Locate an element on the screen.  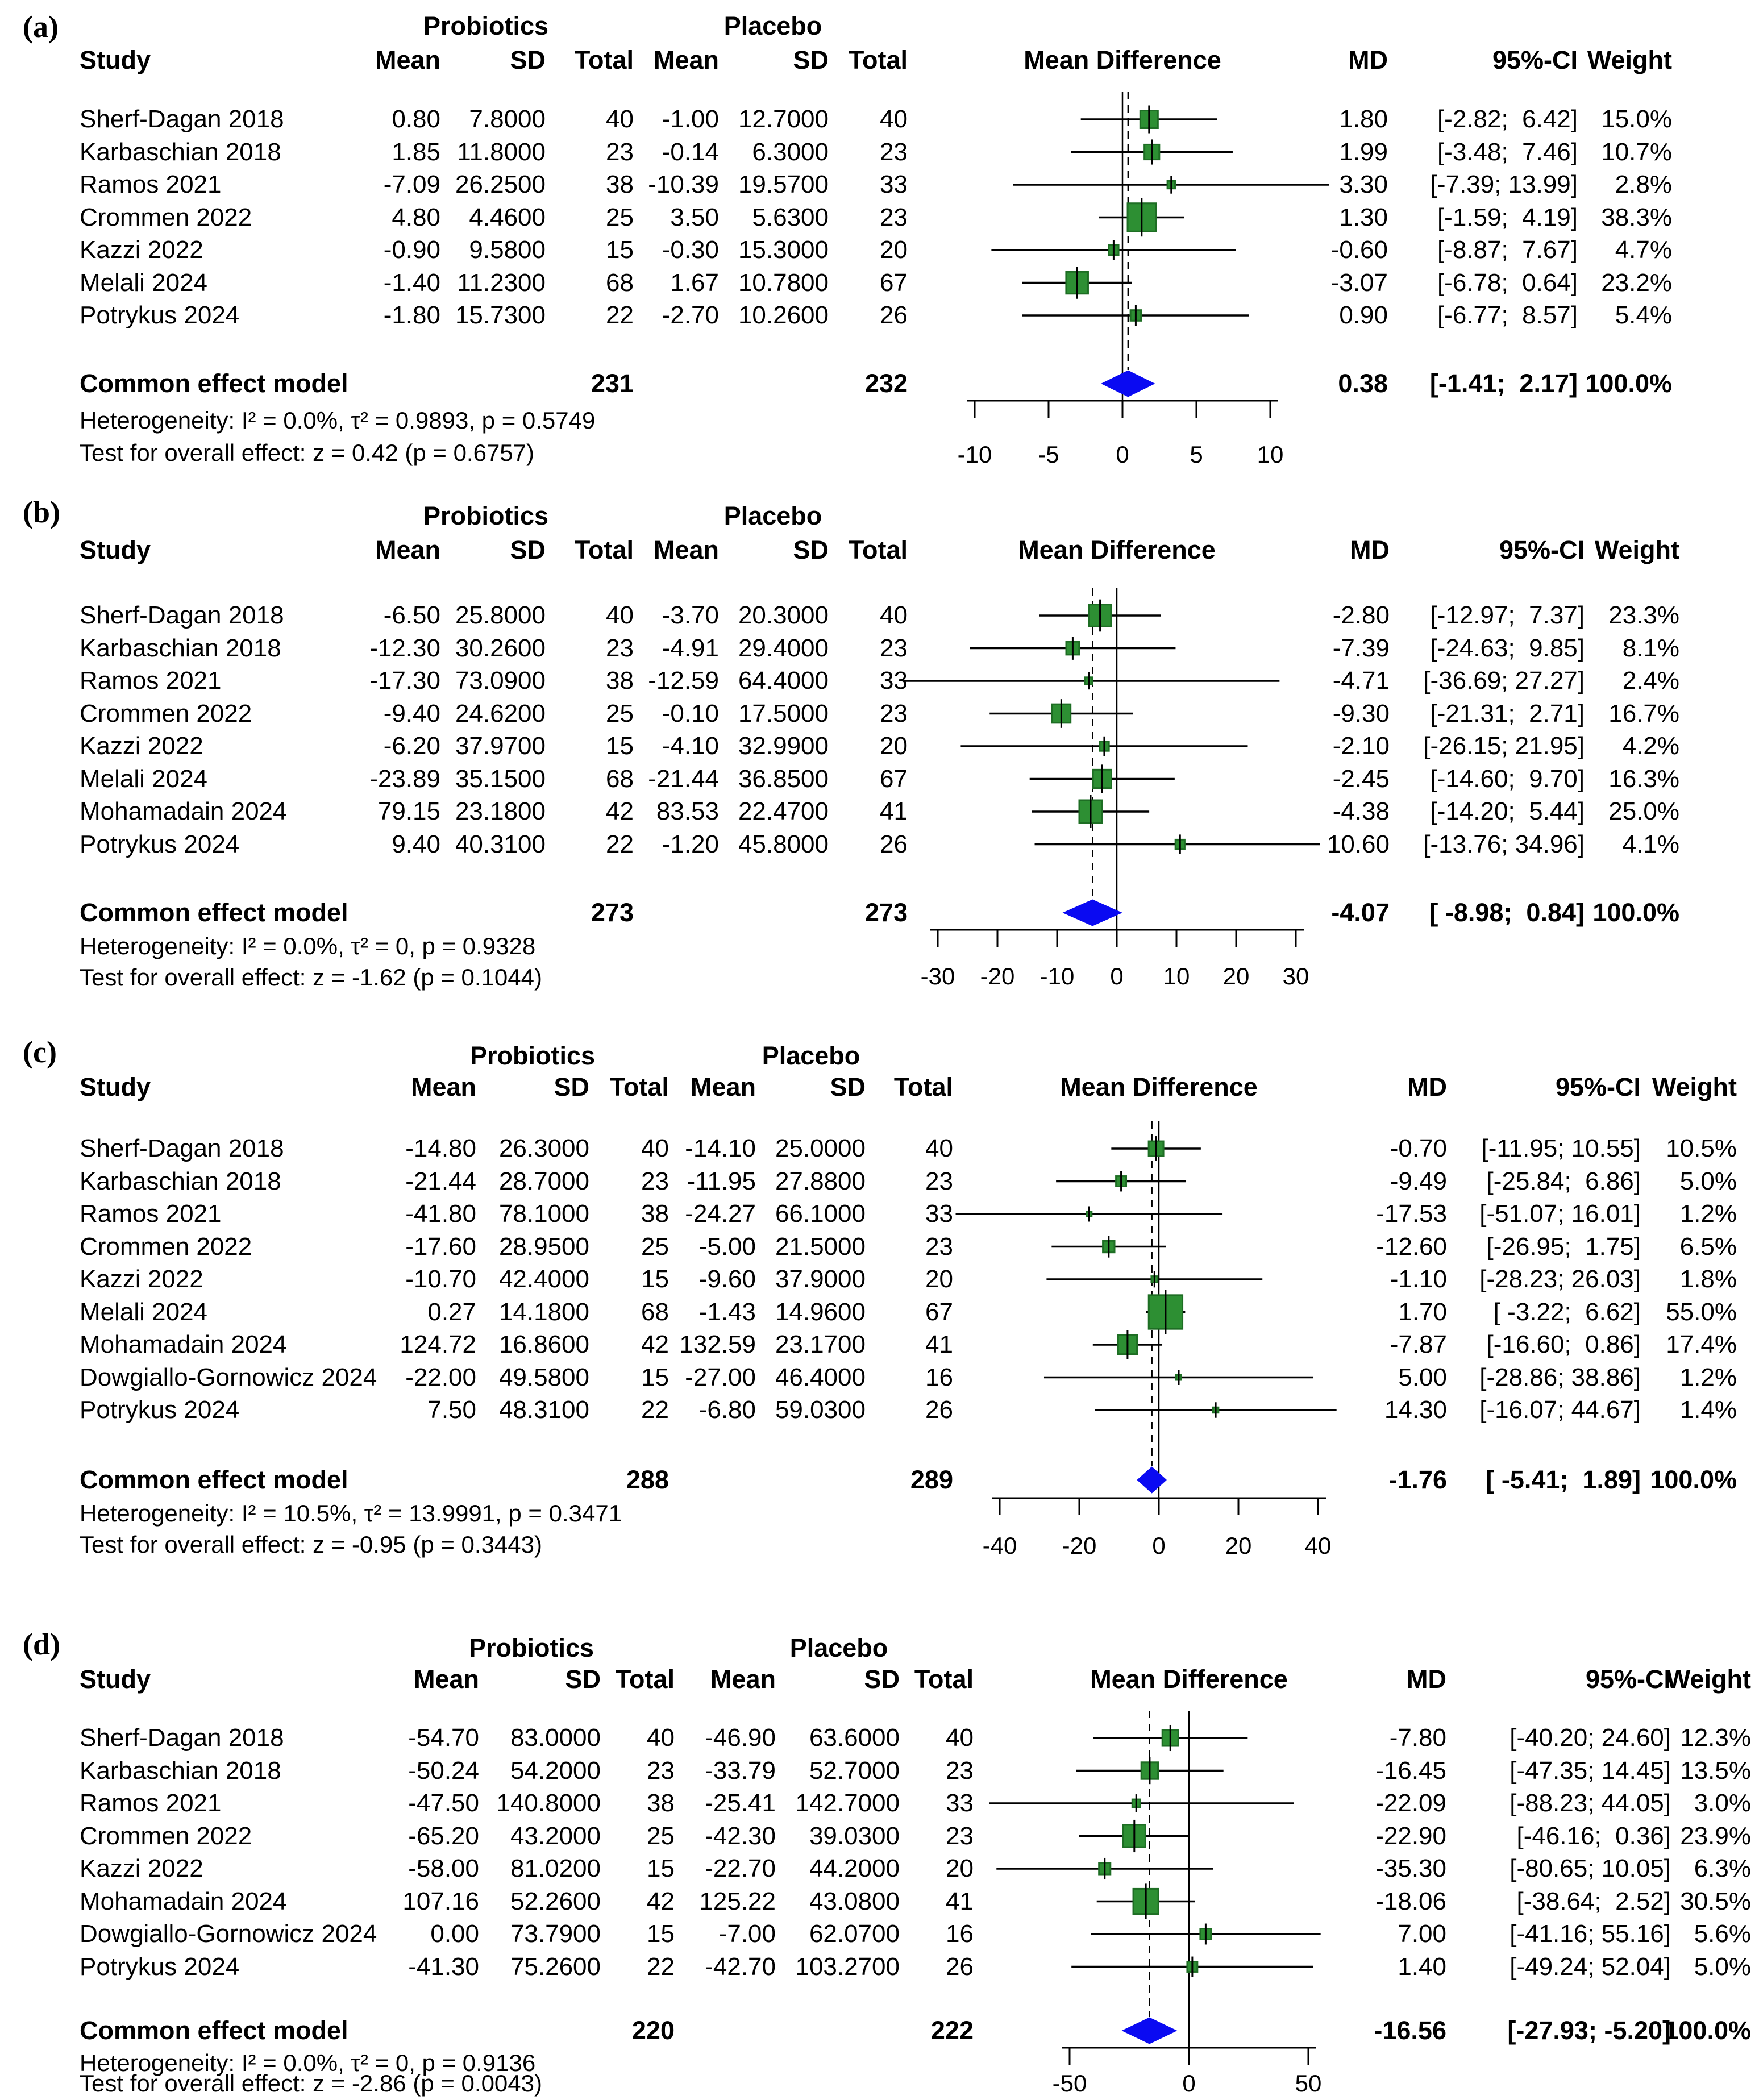
mean-probiotics: 0.80 is located at coordinates (416, 119).